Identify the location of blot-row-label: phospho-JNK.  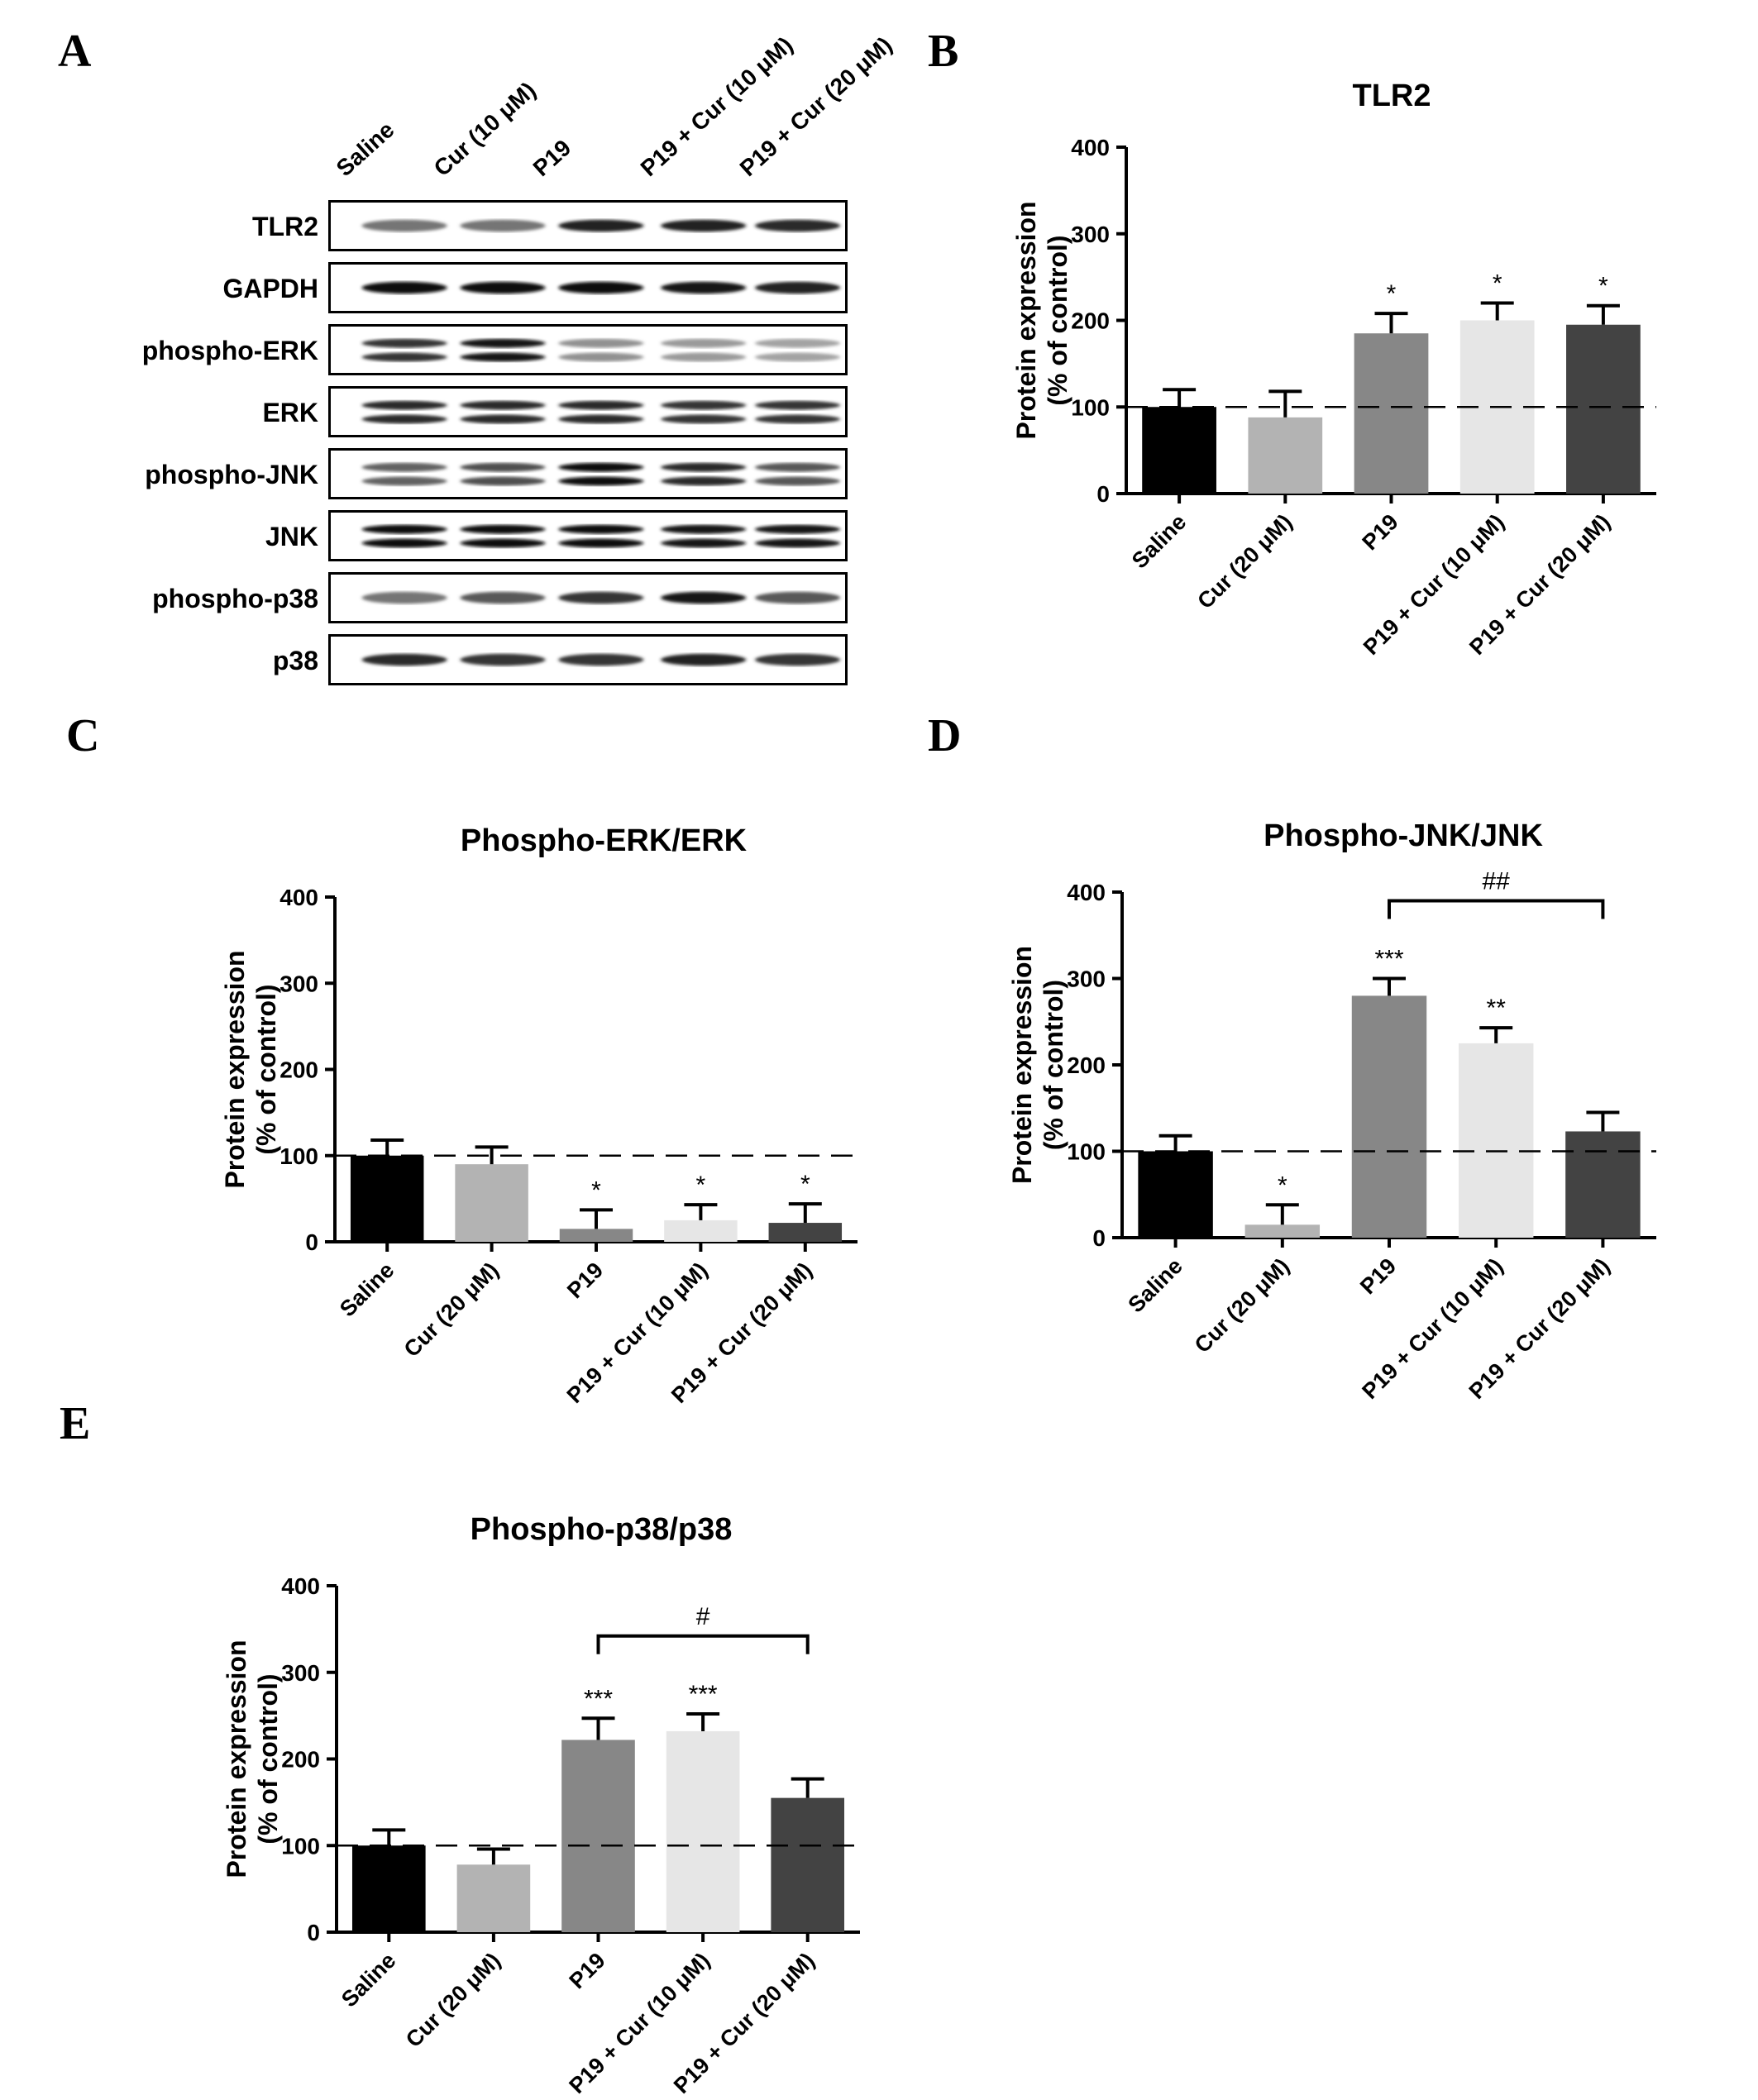
(231, 474).